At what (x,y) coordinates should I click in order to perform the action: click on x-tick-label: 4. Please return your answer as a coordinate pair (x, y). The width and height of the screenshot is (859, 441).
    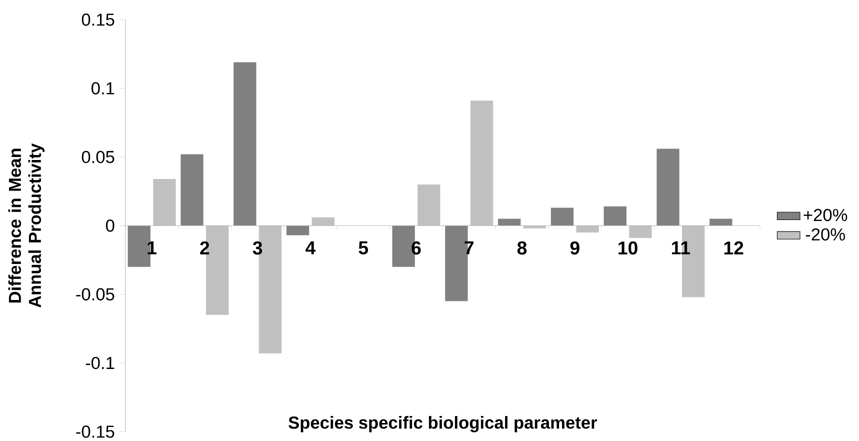
    Looking at the image, I should click on (311, 247).